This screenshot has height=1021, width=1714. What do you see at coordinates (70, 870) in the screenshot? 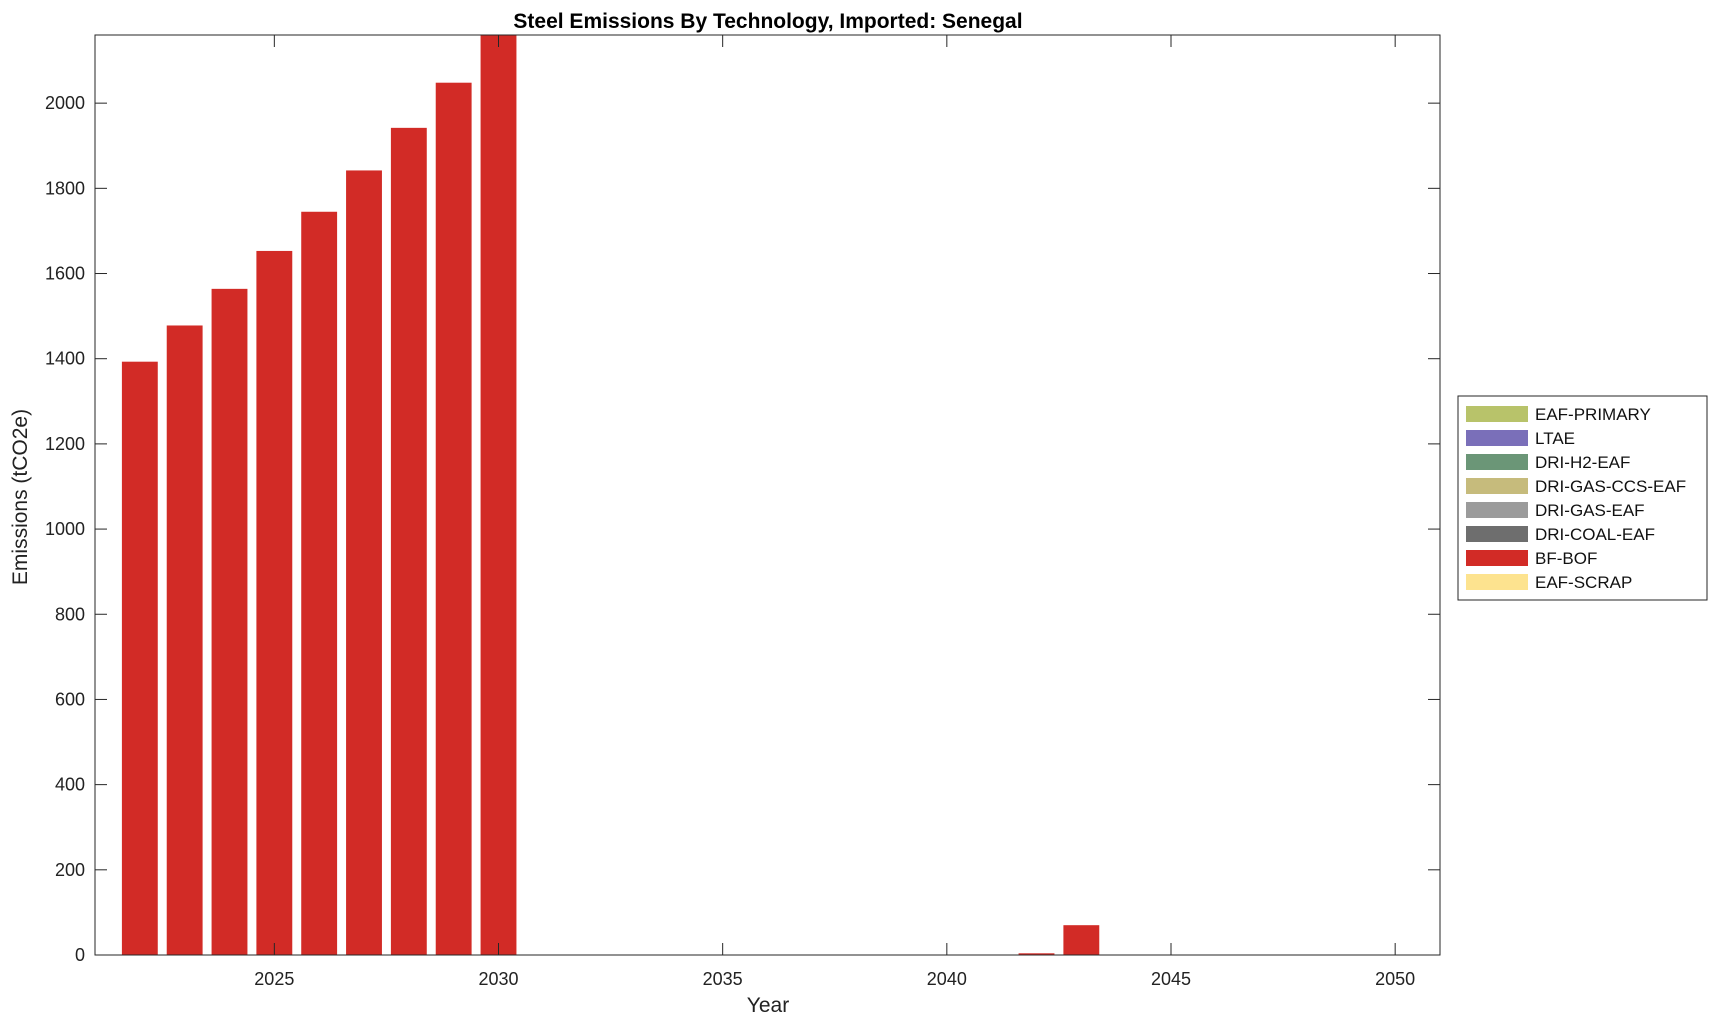
I see `y-tick-label: 200` at bounding box center [70, 870].